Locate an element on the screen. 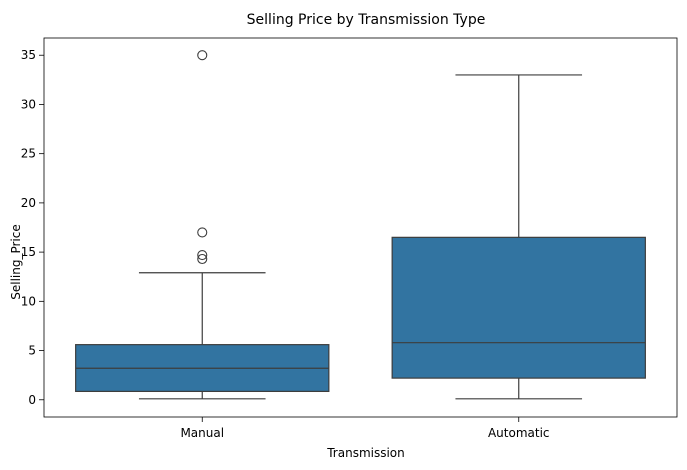  y-tick-label: 10 is located at coordinates (28, 301).